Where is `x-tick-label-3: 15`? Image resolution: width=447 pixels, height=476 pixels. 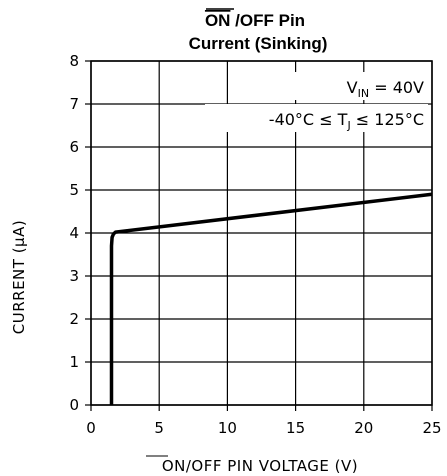
x-tick-label-3: 15 is located at coordinates (295, 428).